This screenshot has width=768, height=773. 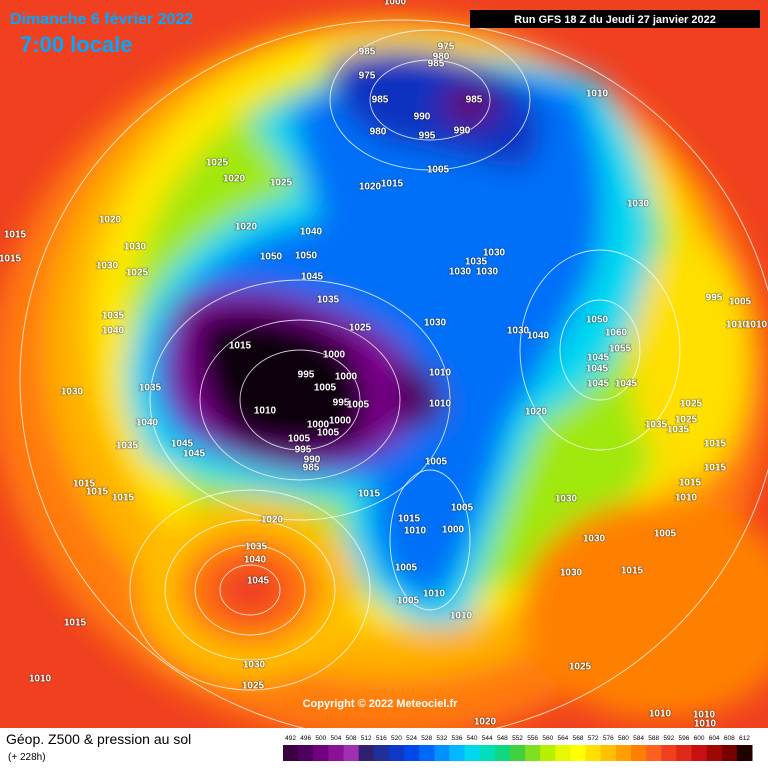 What do you see at coordinates (620, 349) in the screenshot?
I see `pressure-label: 1055` at bounding box center [620, 349].